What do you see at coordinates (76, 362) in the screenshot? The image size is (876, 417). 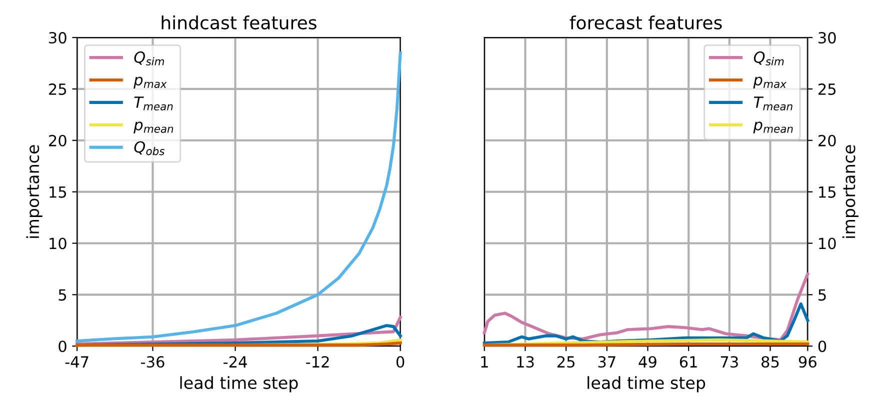 I see `x-tick-label: -47` at bounding box center [76, 362].